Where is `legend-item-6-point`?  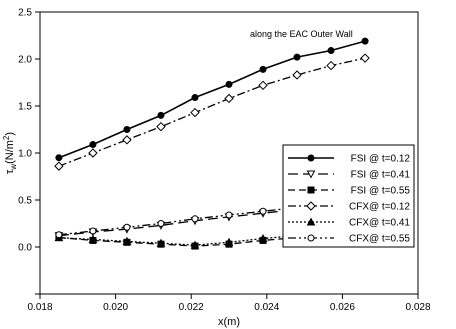
legend-item-6-point is located at coordinates (311, 238).